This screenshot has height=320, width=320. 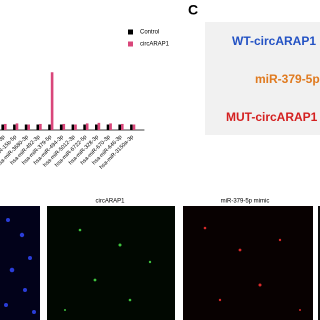 What do you see at coordinates (110, 202) in the screenshot?
I see `image-label: circARAP1` at bounding box center [110, 202].